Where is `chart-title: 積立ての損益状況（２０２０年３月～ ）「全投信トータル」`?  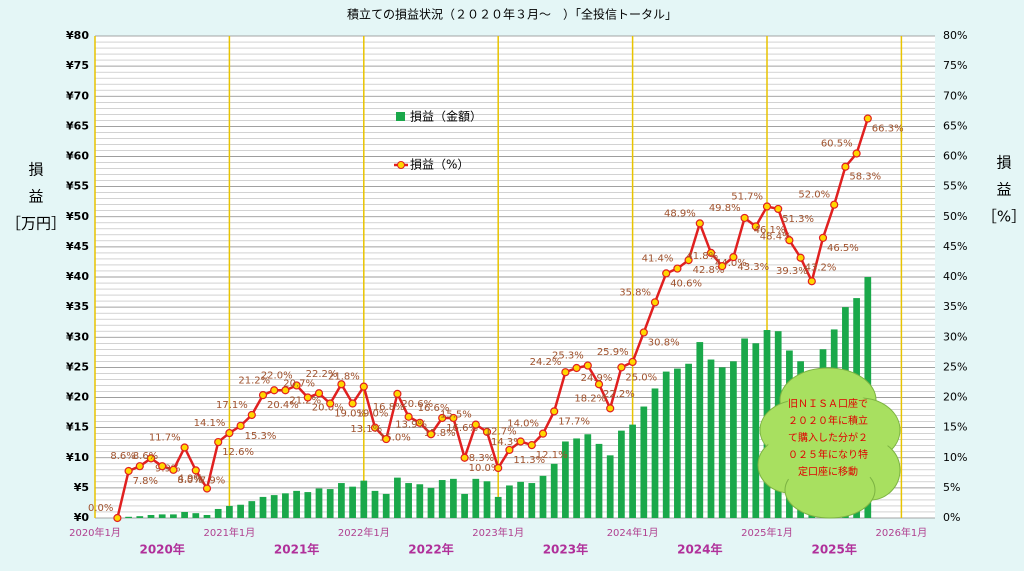 chart-title: 積立ての損益状況（２０２０年３月～ ）「全投信トータル」 is located at coordinates (512, 14).